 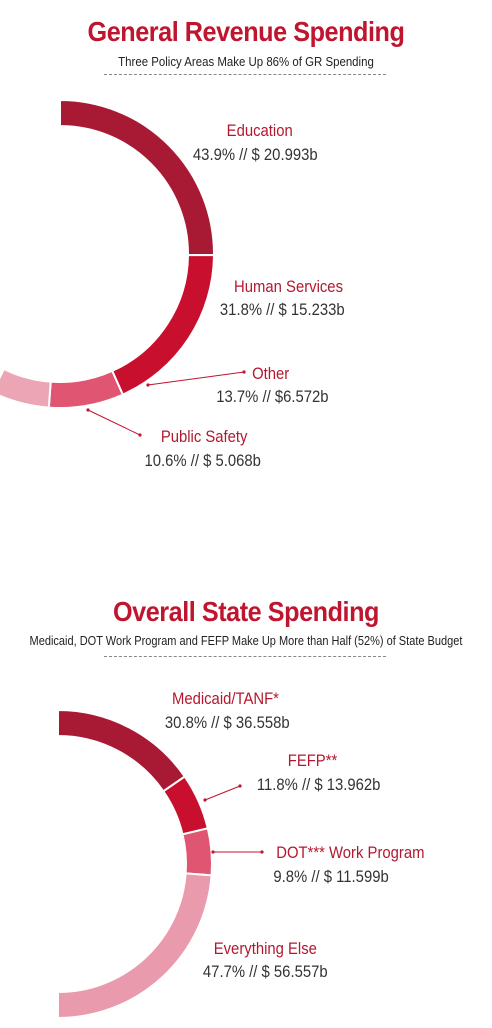 What do you see at coordinates (245, 74) in the screenshot?
I see `chart-1-divider` at bounding box center [245, 74].